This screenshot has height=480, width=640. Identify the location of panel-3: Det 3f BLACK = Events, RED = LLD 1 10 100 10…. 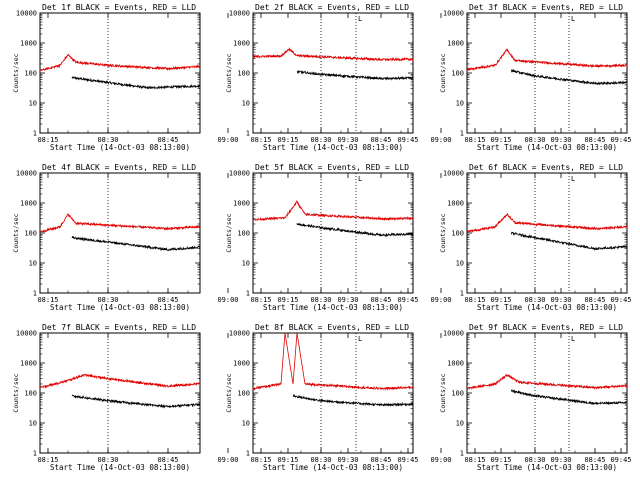
(533, 77).